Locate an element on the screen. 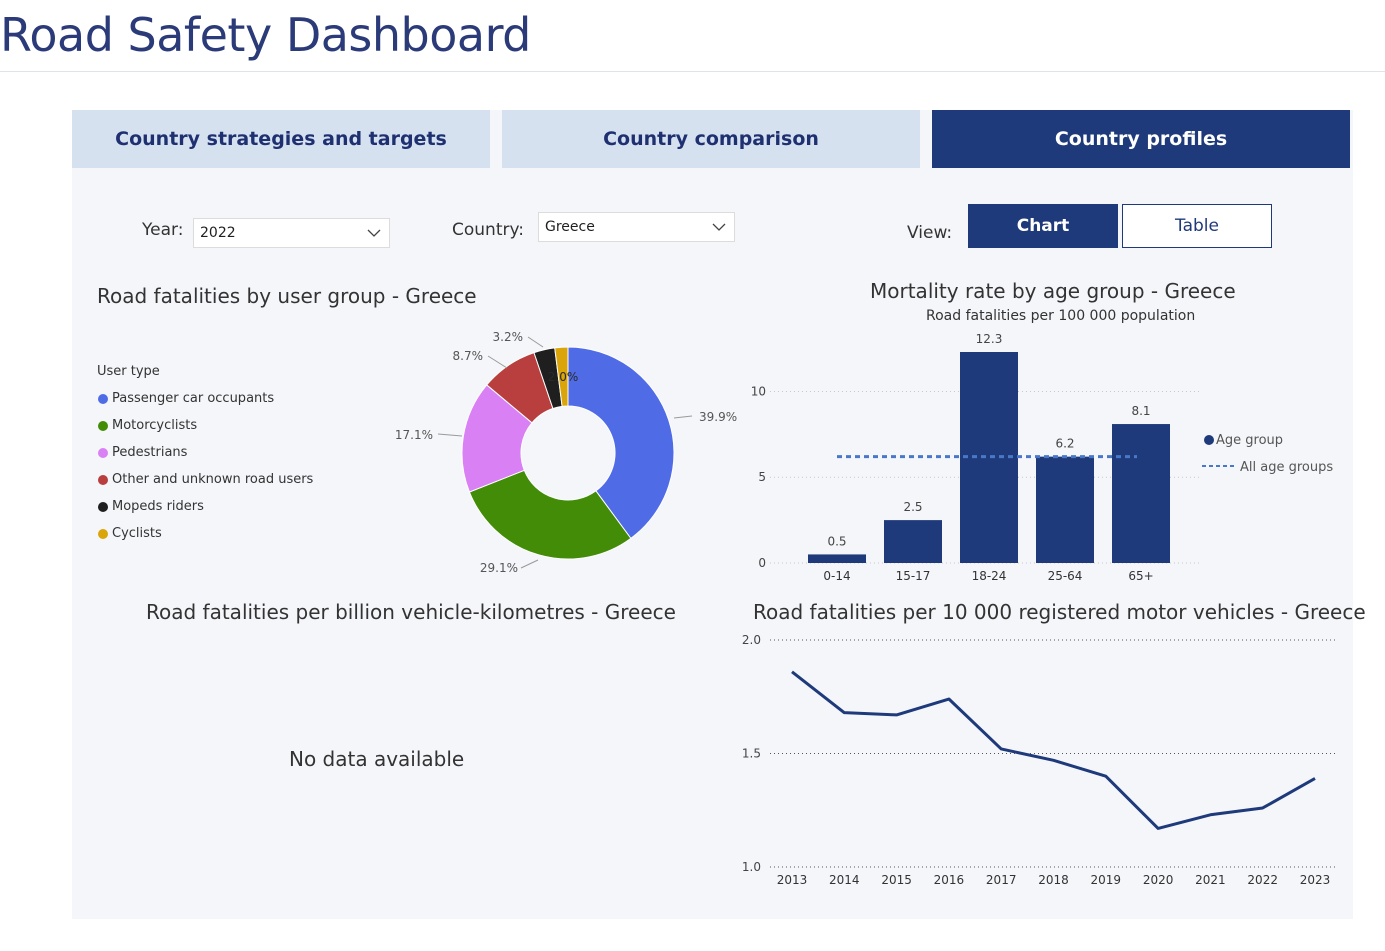 The image size is (1385, 951). legend-label: Passenger car occupants is located at coordinates (193, 398).